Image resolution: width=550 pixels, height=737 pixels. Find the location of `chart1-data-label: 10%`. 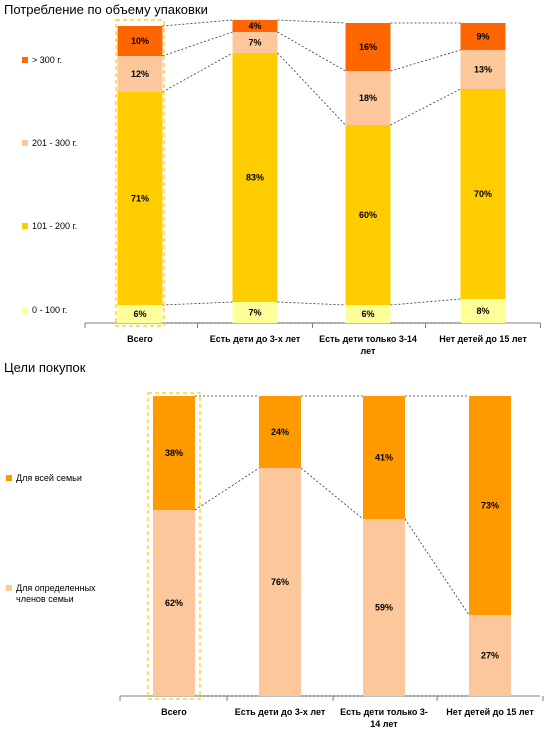

chart1-data-label: 10% is located at coordinates (140, 41).